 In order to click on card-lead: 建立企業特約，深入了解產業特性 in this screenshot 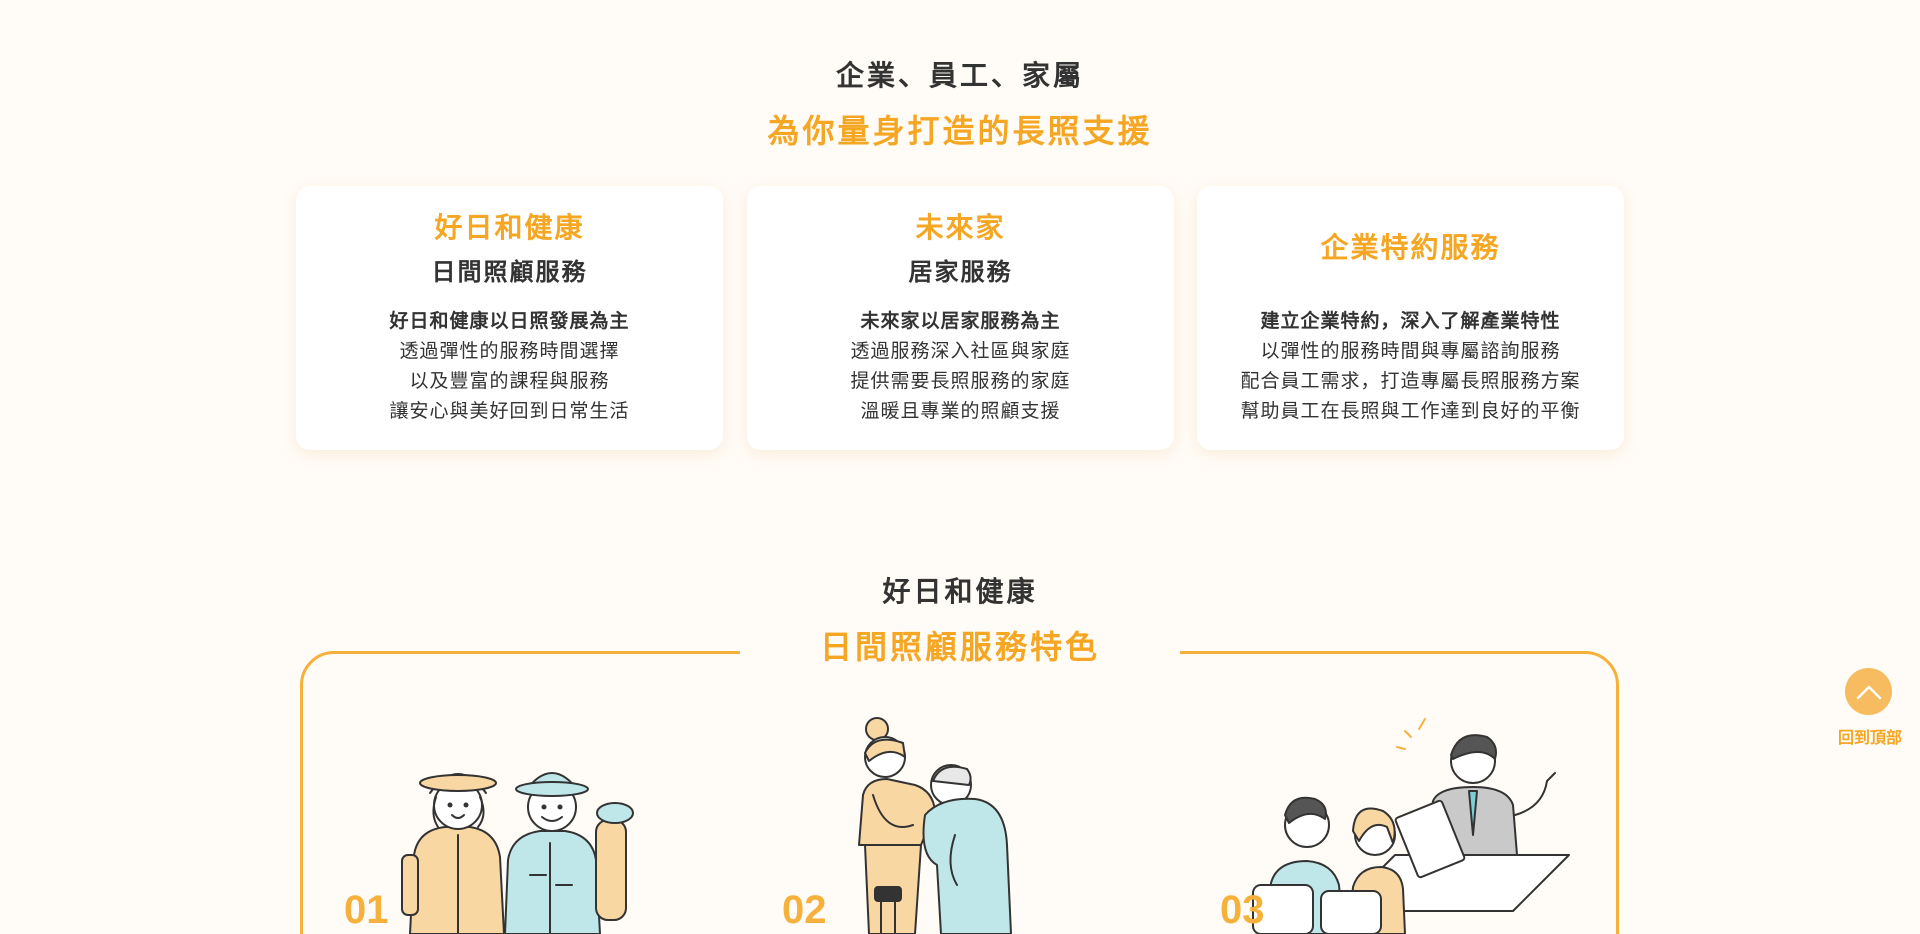, I will do `click(1410, 321)`.